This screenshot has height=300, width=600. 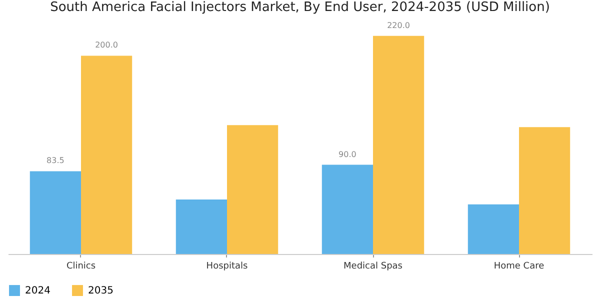 What do you see at coordinates (300, 7) in the screenshot?
I see `chart-title: South America Facial Injectors Market, By End User, 2024-2035 (USD Million)` at bounding box center [300, 7].